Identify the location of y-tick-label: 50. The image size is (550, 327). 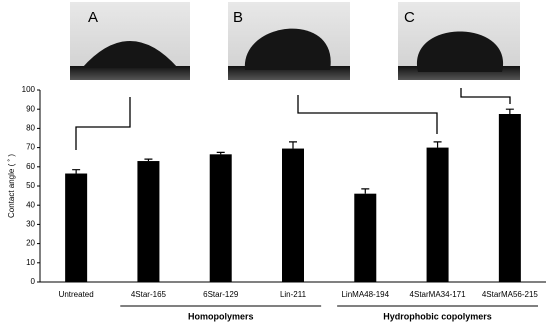
(30, 185).